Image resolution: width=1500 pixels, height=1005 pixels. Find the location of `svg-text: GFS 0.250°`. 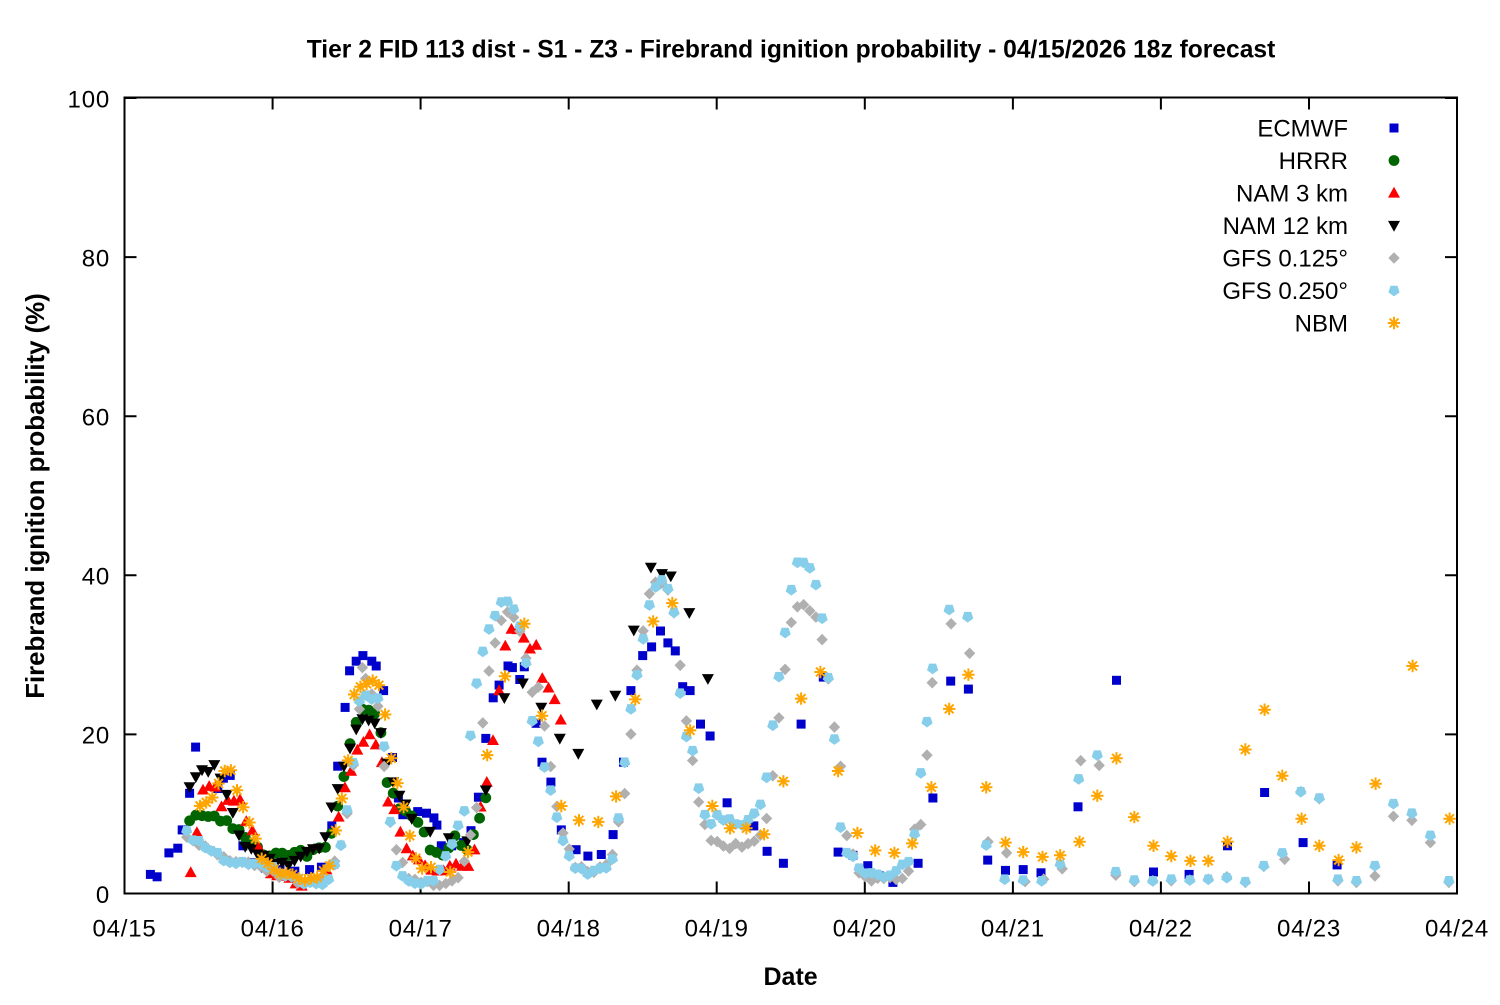

svg-text: GFS 0.250° is located at coordinates (1285, 291).